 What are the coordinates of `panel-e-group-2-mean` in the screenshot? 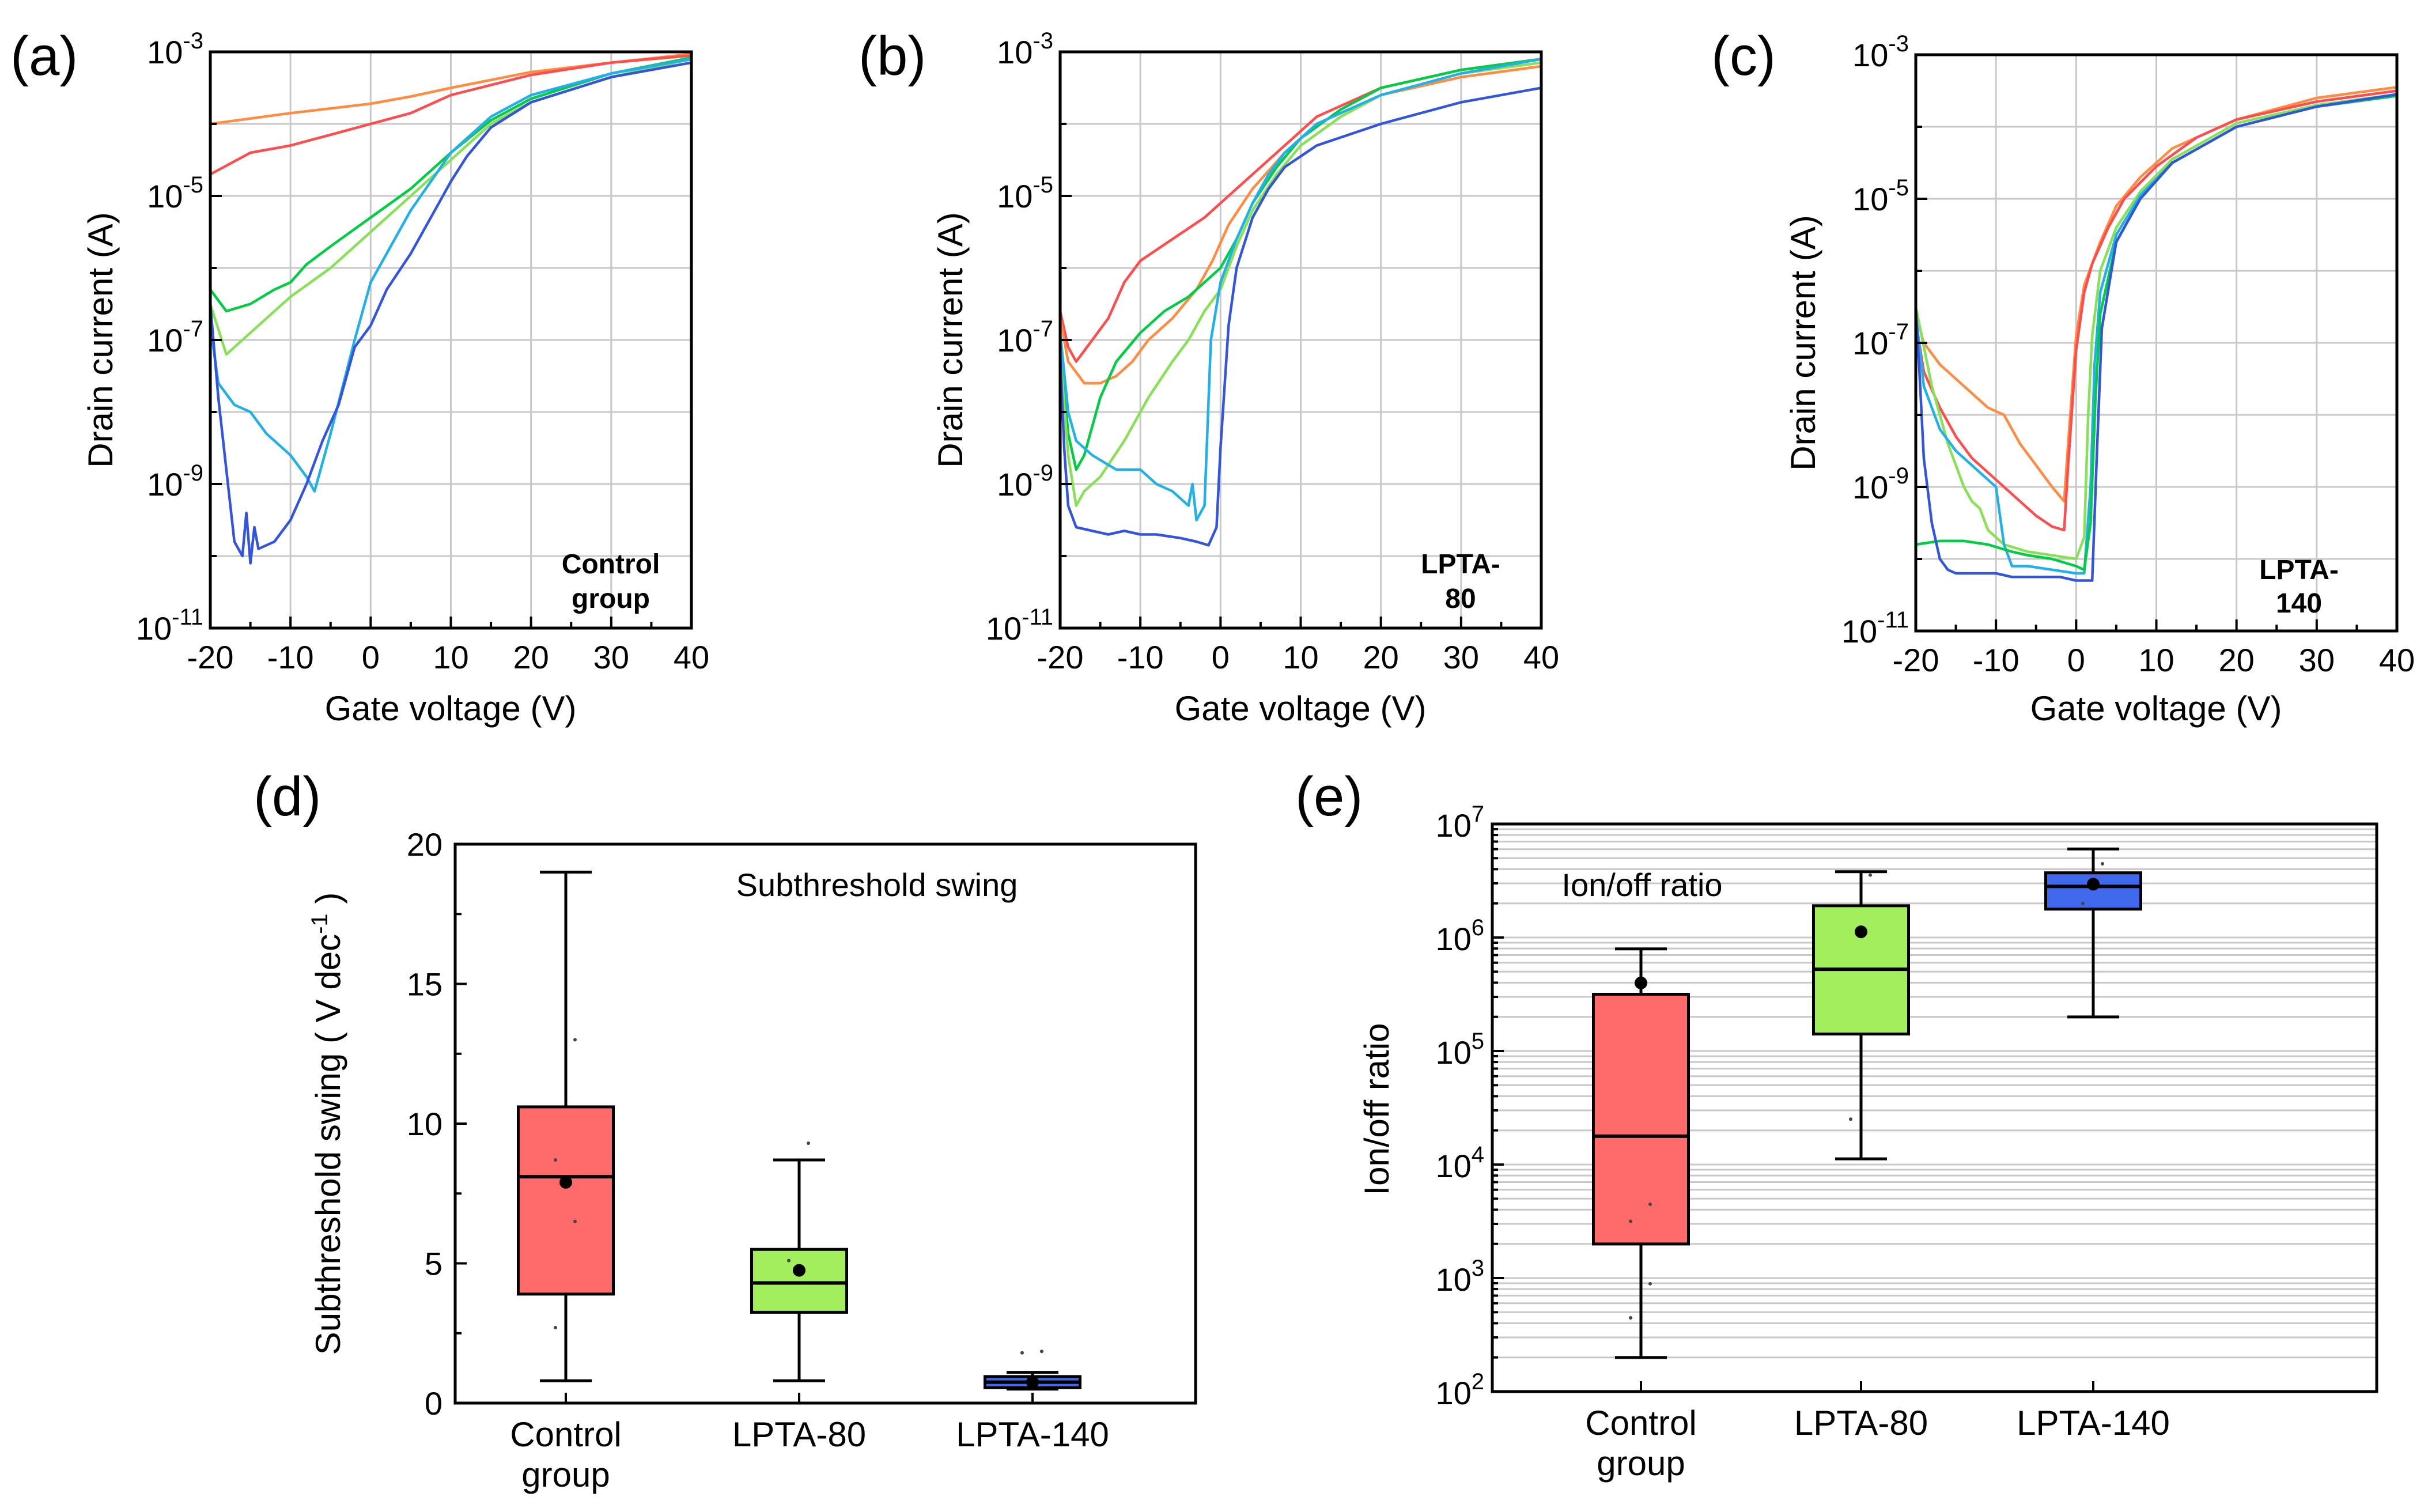 It's located at (1861, 932).